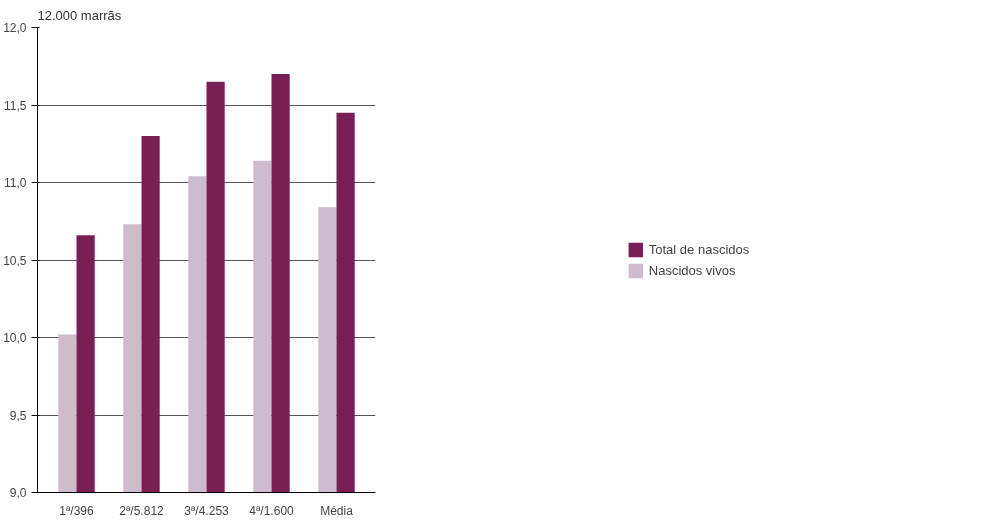 This screenshot has height=527, width=1003. Describe the element at coordinates (692, 270) in the screenshot. I see `legend-label: Nascidos vivos` at that location.